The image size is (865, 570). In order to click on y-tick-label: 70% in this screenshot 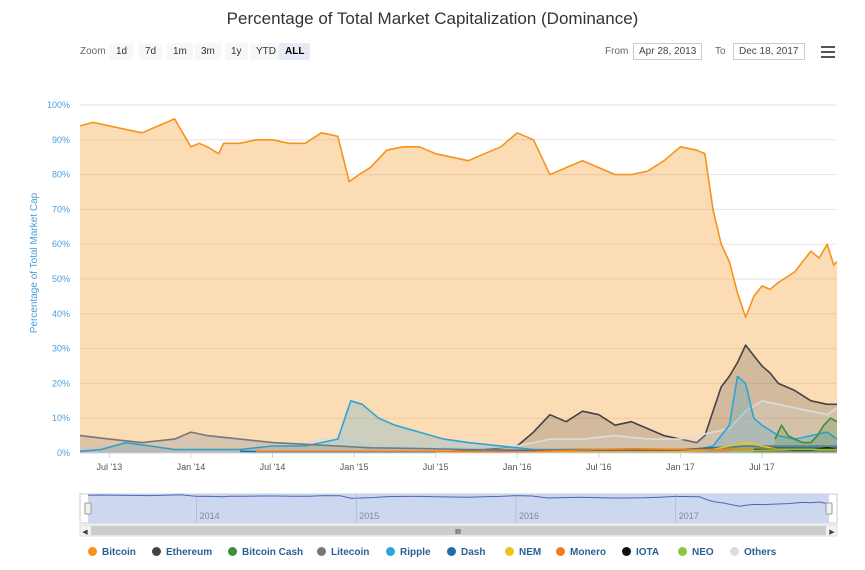, I will do `click(61, 209)`.